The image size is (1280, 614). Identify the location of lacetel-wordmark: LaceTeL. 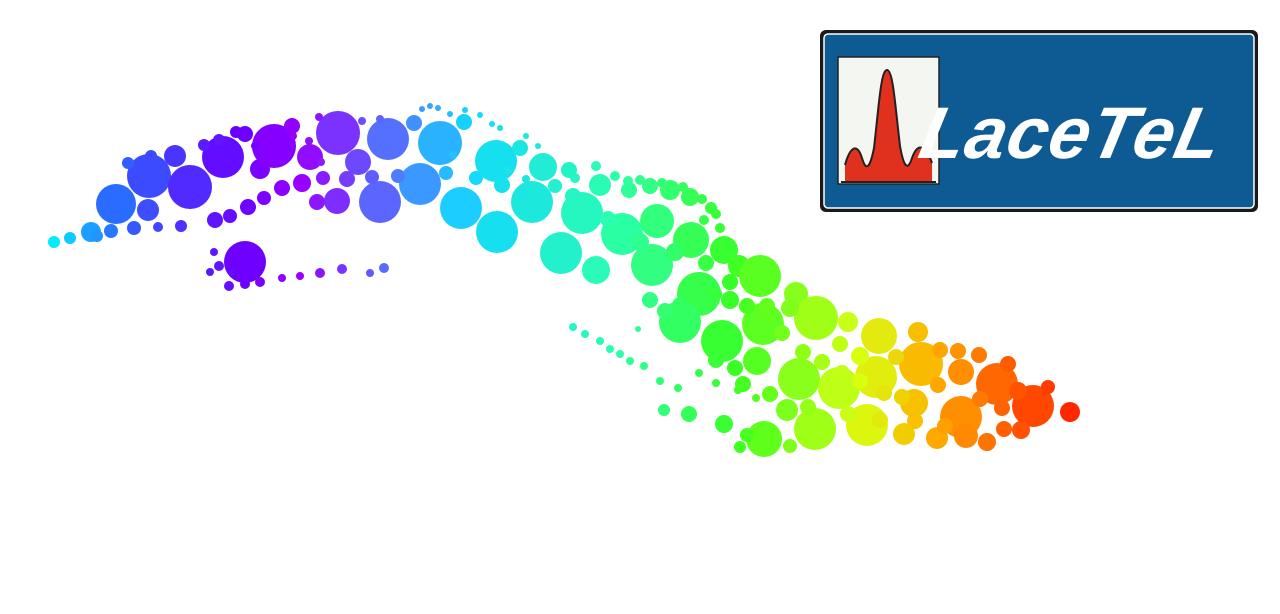
(1072, 133).